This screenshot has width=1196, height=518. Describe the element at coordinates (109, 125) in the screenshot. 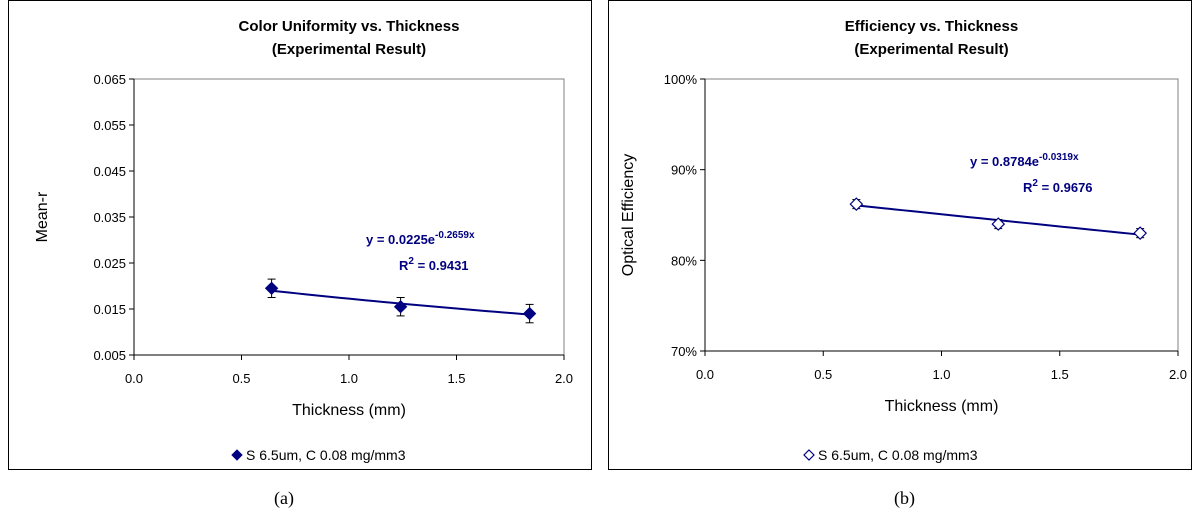

I see `y-tick-label: 0.055` at that location.